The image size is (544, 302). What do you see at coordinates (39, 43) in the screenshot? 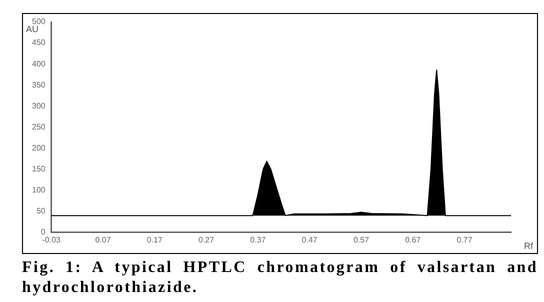
I see `y-tick-label: 450` at bounding box center [39, 43].